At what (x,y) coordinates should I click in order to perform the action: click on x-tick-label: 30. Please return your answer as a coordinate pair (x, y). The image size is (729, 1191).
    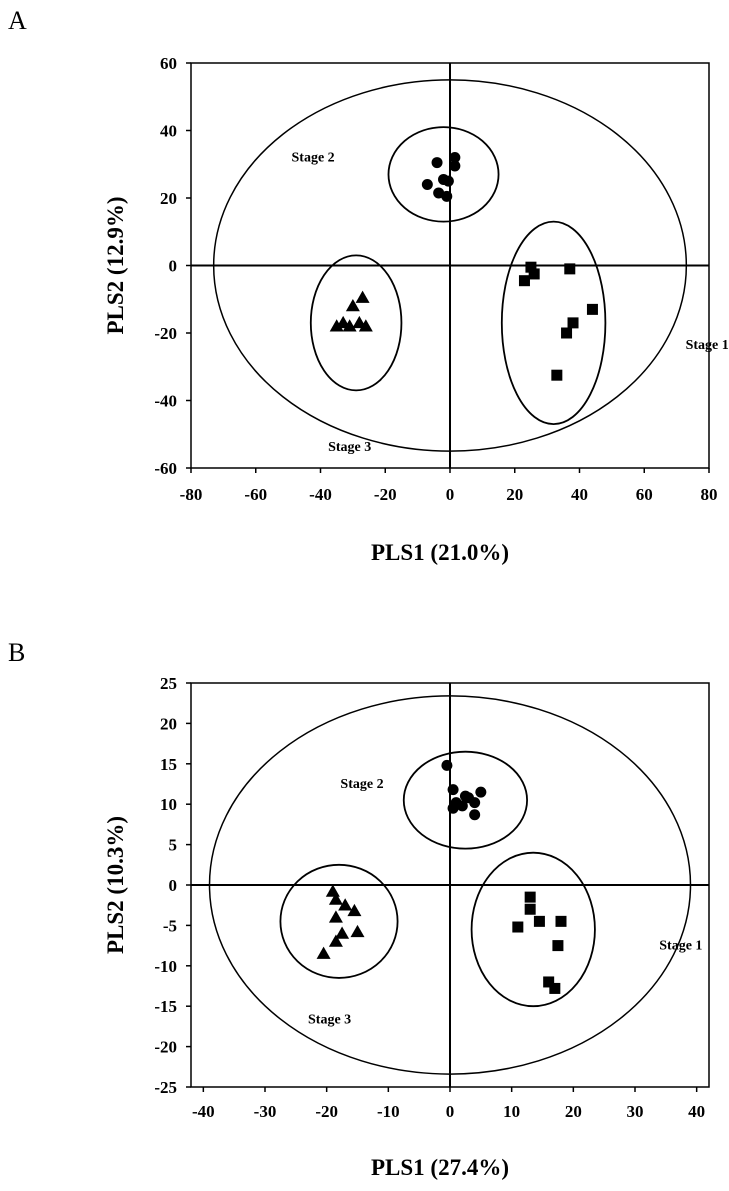
    Looking at the image, I should click on (635, 1111).